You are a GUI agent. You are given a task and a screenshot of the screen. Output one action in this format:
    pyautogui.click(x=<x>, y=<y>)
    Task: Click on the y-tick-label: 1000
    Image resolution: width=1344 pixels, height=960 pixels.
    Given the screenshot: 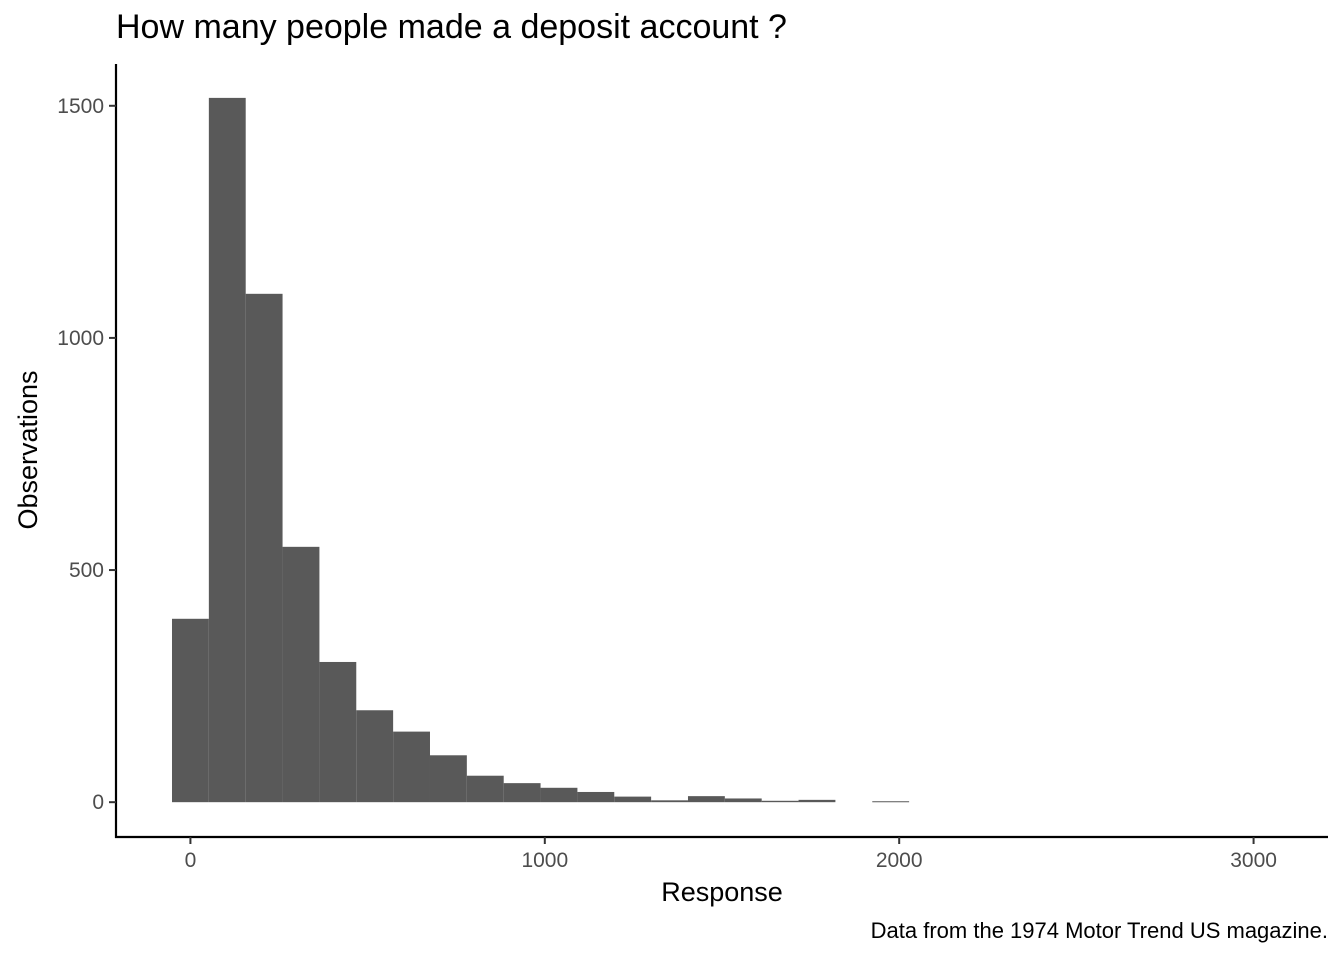 What is the action you would take?
    pyautogui.click(x=80, y=338)
    